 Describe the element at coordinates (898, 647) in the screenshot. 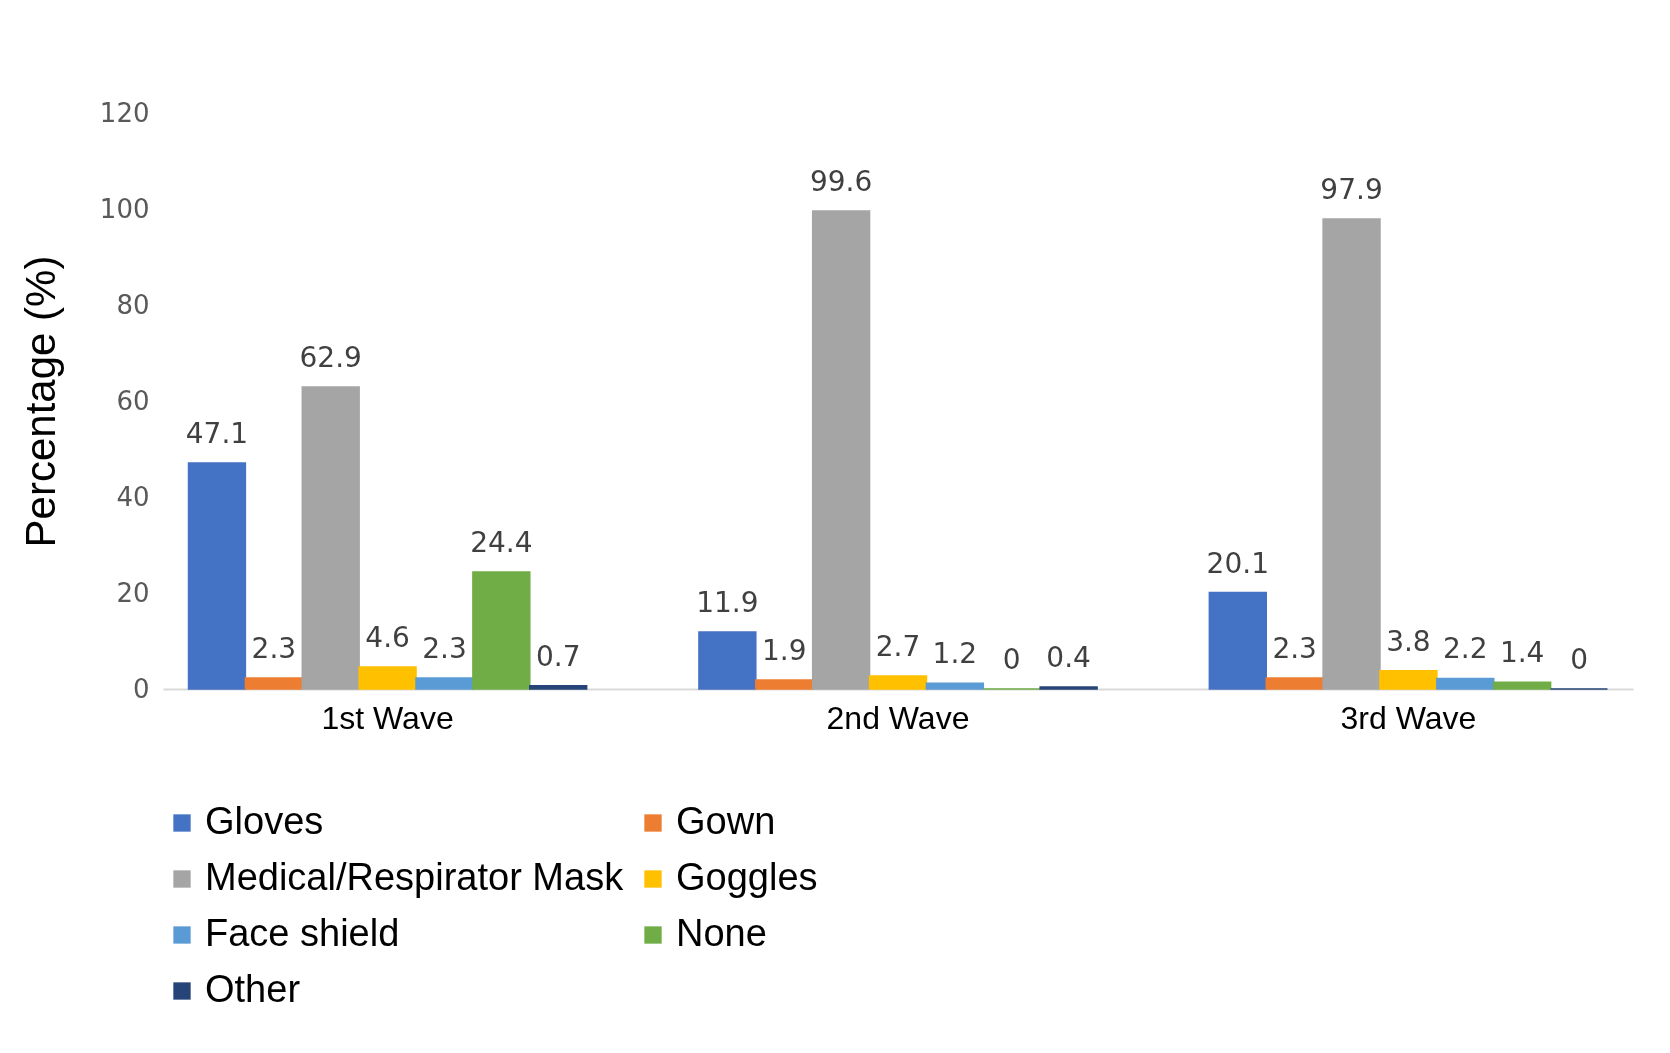

I see `data-label: 2.7` at that location.